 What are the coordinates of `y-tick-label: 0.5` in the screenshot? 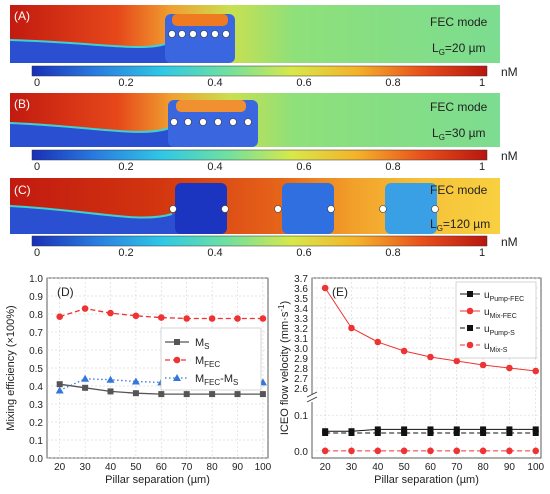 It's located at (36, 369).